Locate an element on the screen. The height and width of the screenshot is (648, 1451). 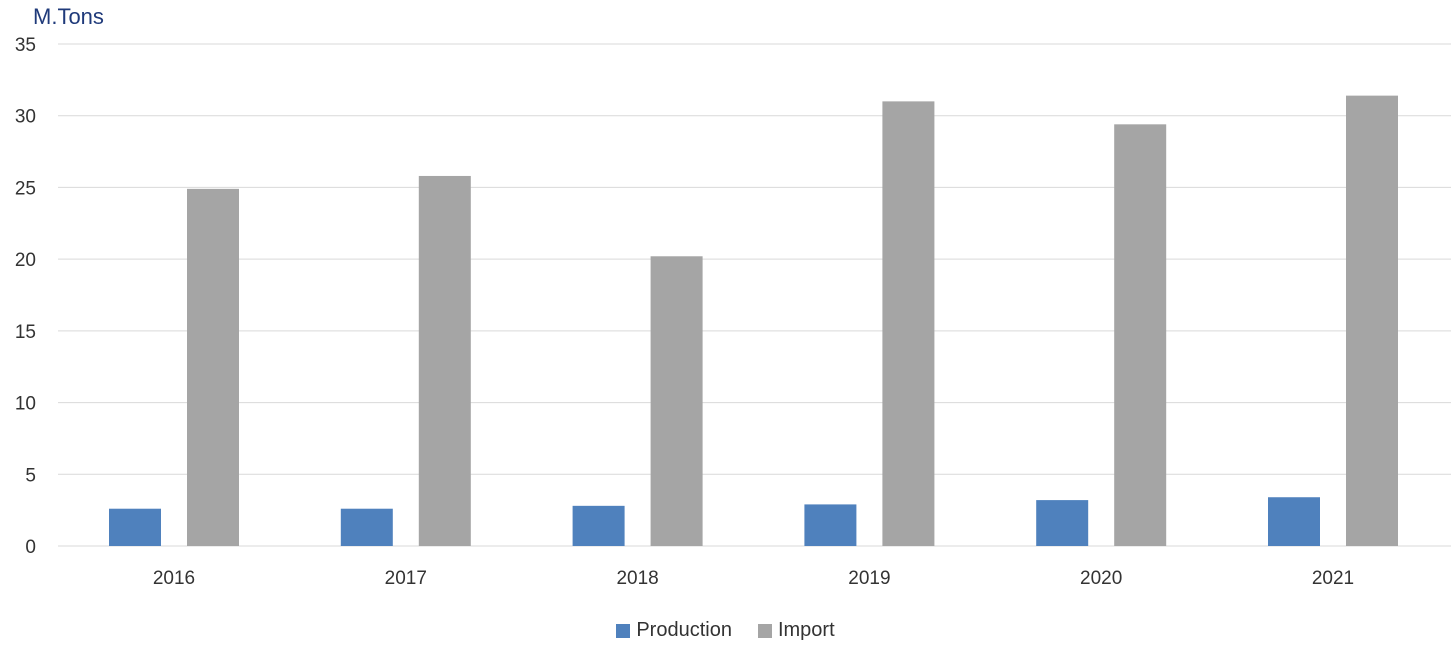
bar-import-2019 is located at coordinates (908, 323).